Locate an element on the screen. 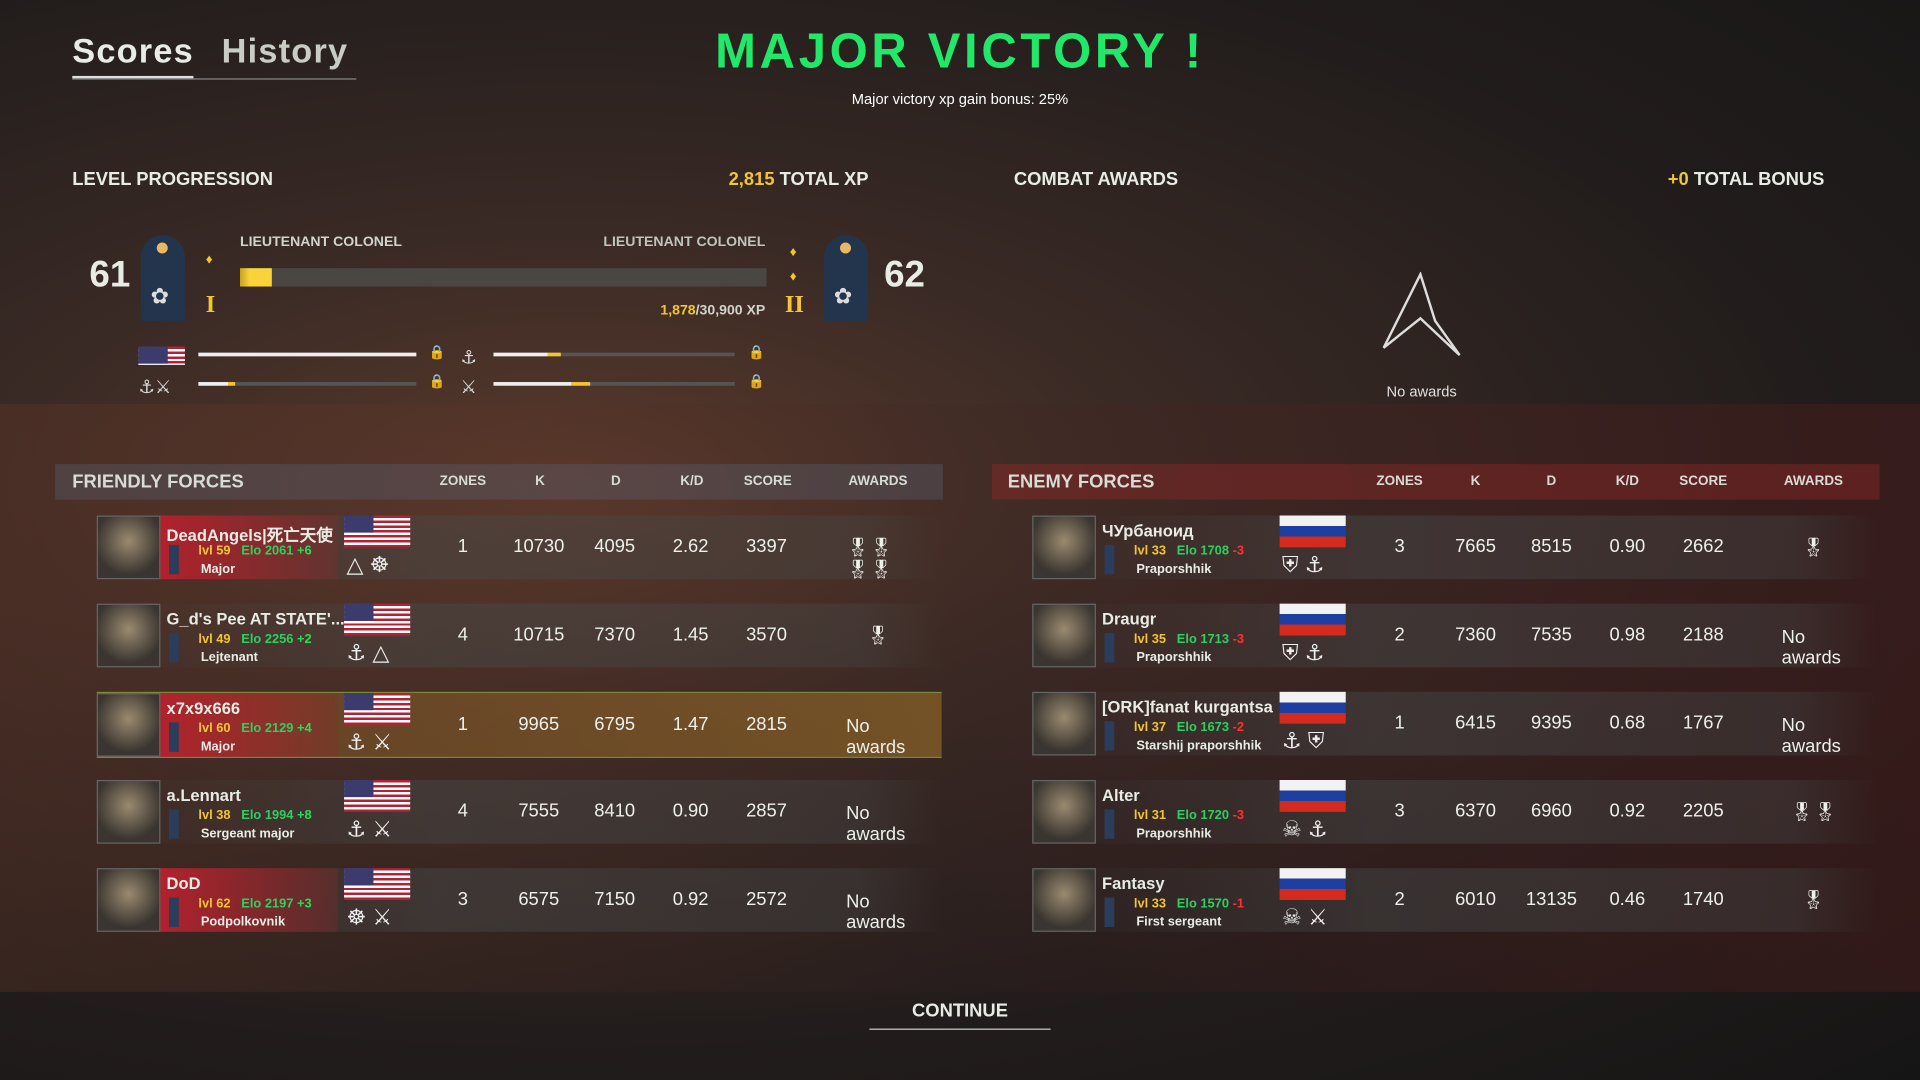 The width and height of the screenshot is (1920, 1080). elo-delta: +3 is located at coordinates (304, 904).